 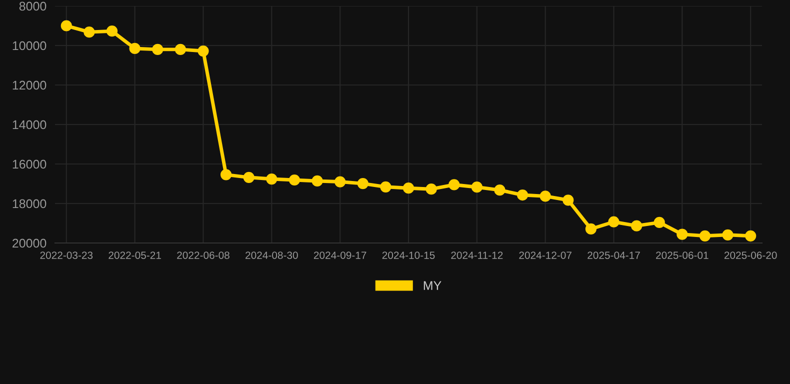 I want to click on x-tick-label: 2025-04-17, so click(x=614, y=255).